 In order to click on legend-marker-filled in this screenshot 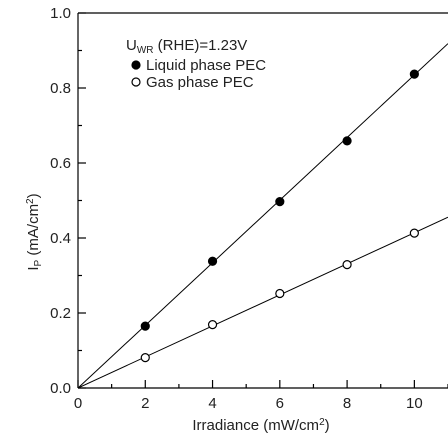, I will do `click(136, 65)`.